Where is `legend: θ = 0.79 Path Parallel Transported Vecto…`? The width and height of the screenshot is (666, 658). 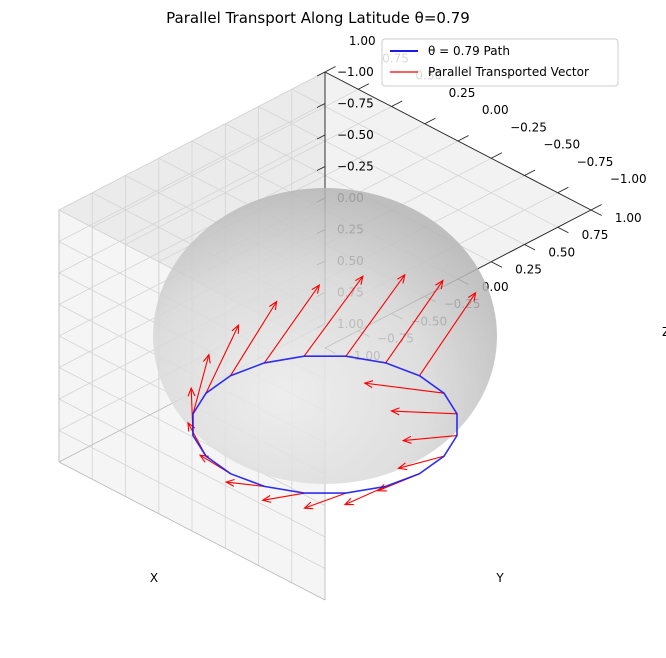
legend: θ = 0.79 Path Parallel Transported Vecto… is located at coordinates (500, 62).